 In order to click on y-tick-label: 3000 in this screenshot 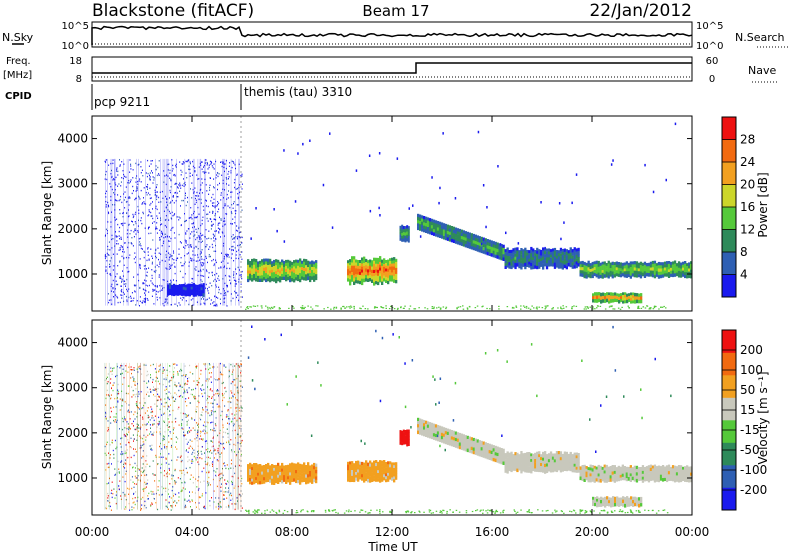, I will do `click(72, 184)`.